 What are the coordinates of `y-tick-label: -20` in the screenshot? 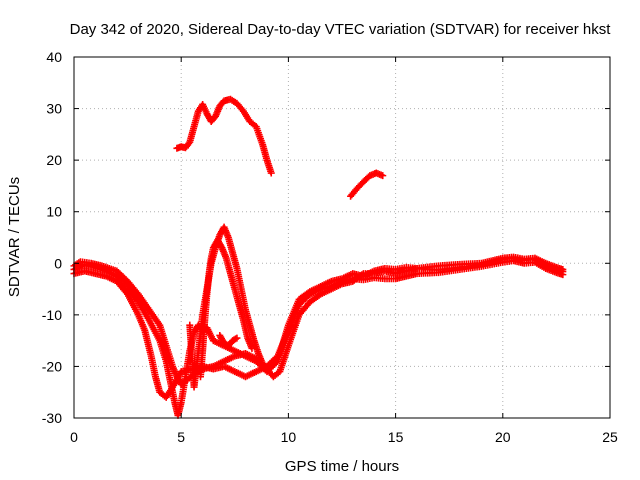 It's located at (52, 366).